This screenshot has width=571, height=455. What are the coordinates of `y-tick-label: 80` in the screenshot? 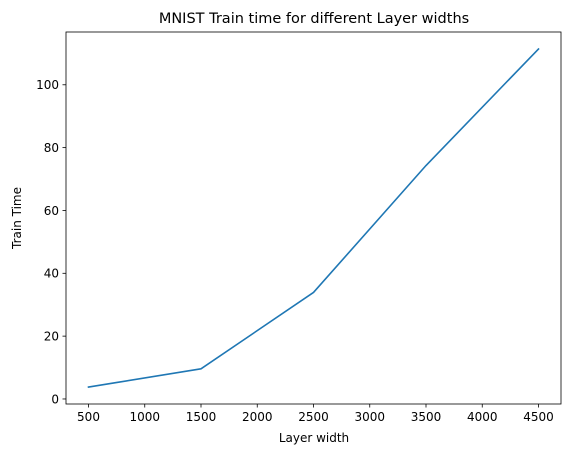 It's located at (51, 148).